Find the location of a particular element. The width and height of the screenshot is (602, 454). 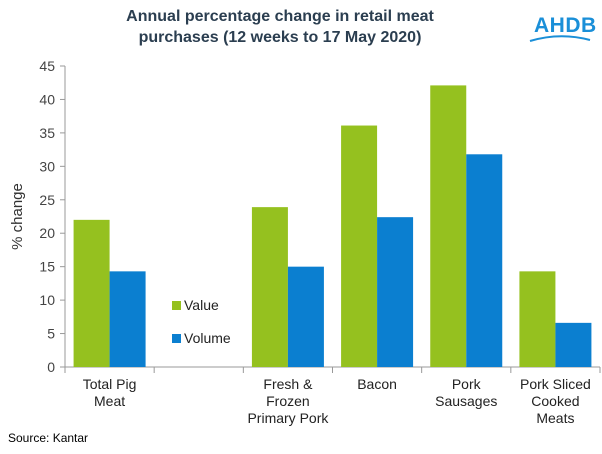

x-category-label: Cooked is located at coordinates (555, 401).